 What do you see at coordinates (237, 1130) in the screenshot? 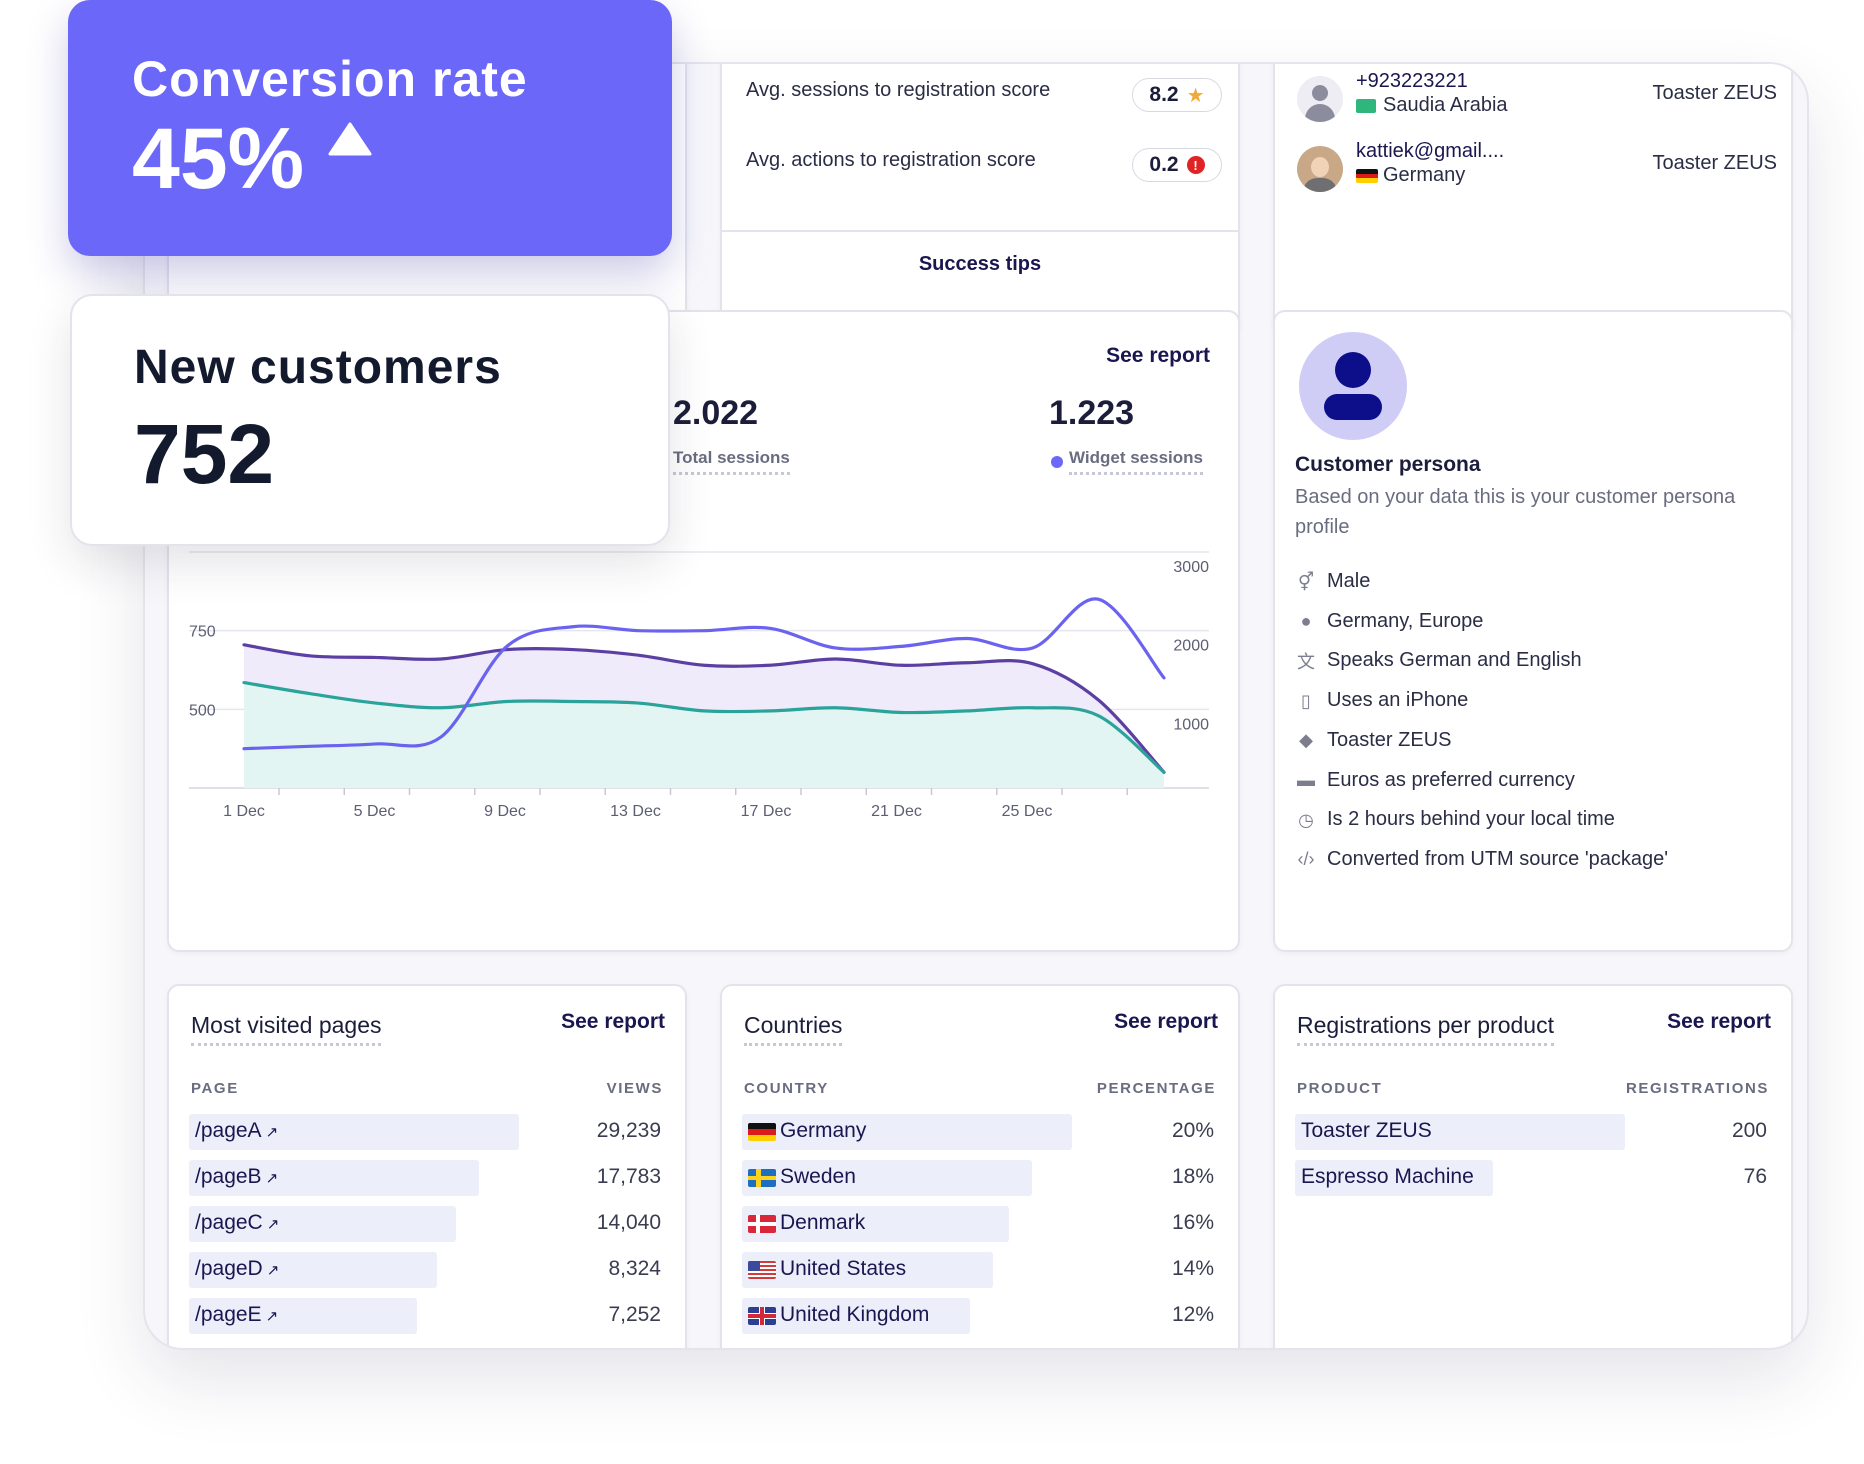
I see `row-label: /pageA ↗` at bounding box center [237, 1130].